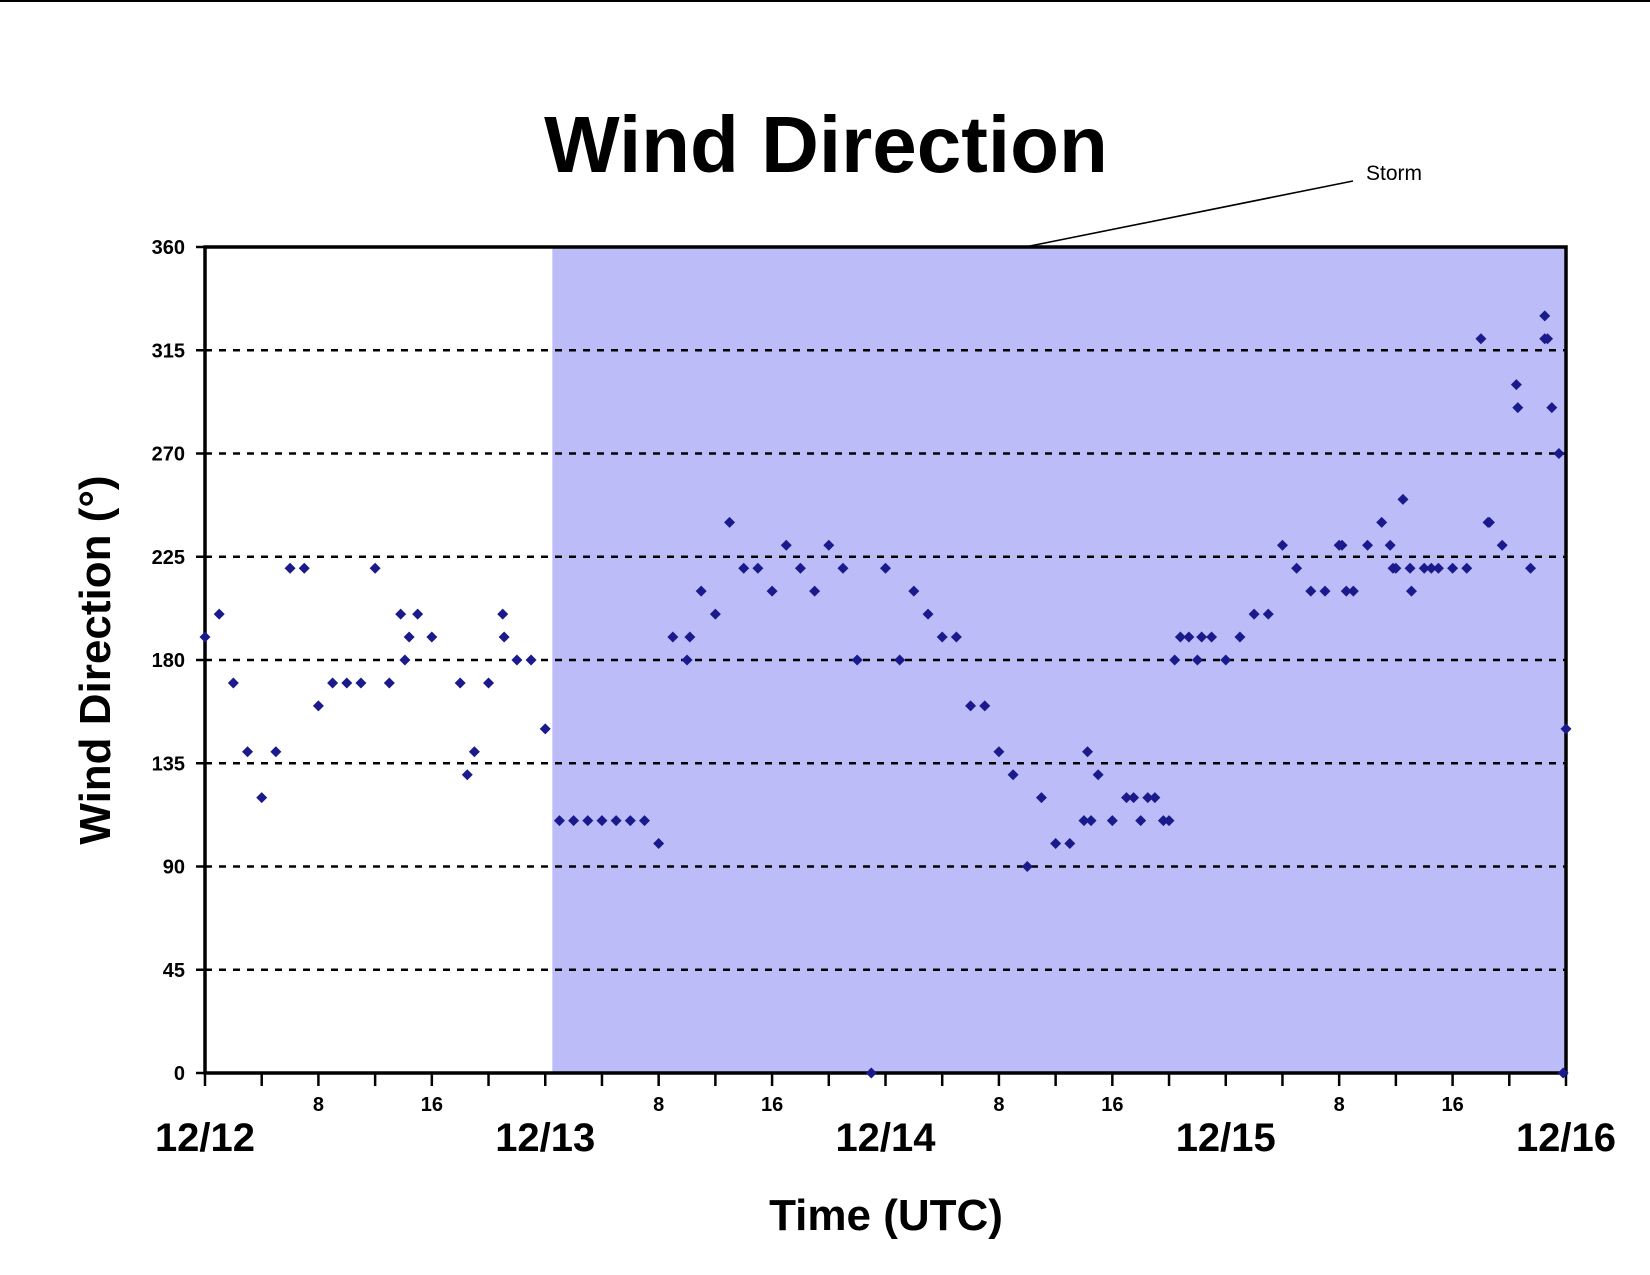  What do you see at coordinates (885, 1138) in the screenshot?
I see `x-date-label: 12/14` at bounding box center [885, 1138].